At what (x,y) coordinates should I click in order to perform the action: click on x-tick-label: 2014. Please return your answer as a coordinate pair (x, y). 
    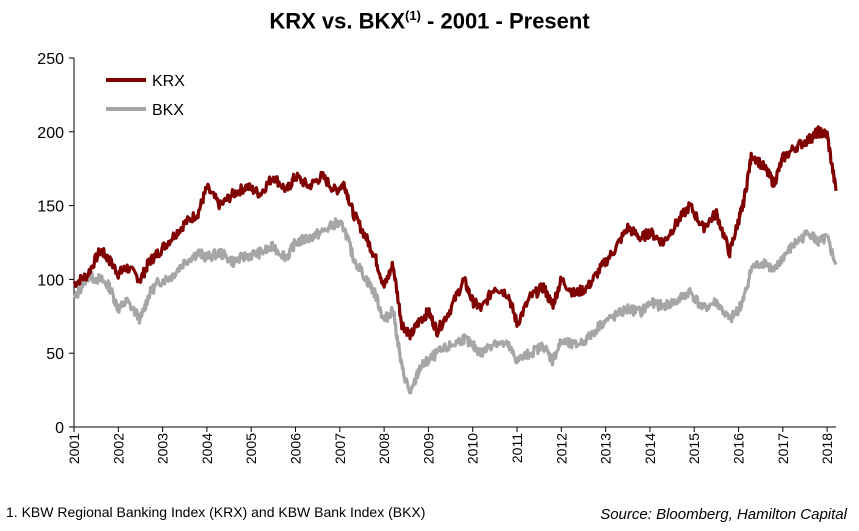
    Looking at the image, I should click on (650, 448).